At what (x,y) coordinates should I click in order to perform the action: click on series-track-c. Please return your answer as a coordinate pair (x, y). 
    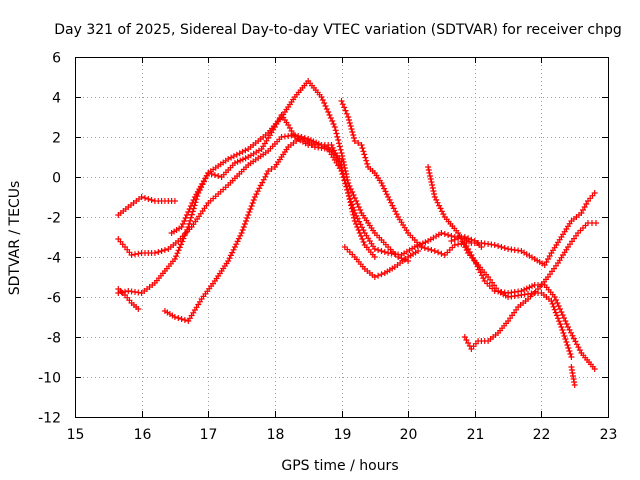
    Looking at the image, I should click on (128, 299).